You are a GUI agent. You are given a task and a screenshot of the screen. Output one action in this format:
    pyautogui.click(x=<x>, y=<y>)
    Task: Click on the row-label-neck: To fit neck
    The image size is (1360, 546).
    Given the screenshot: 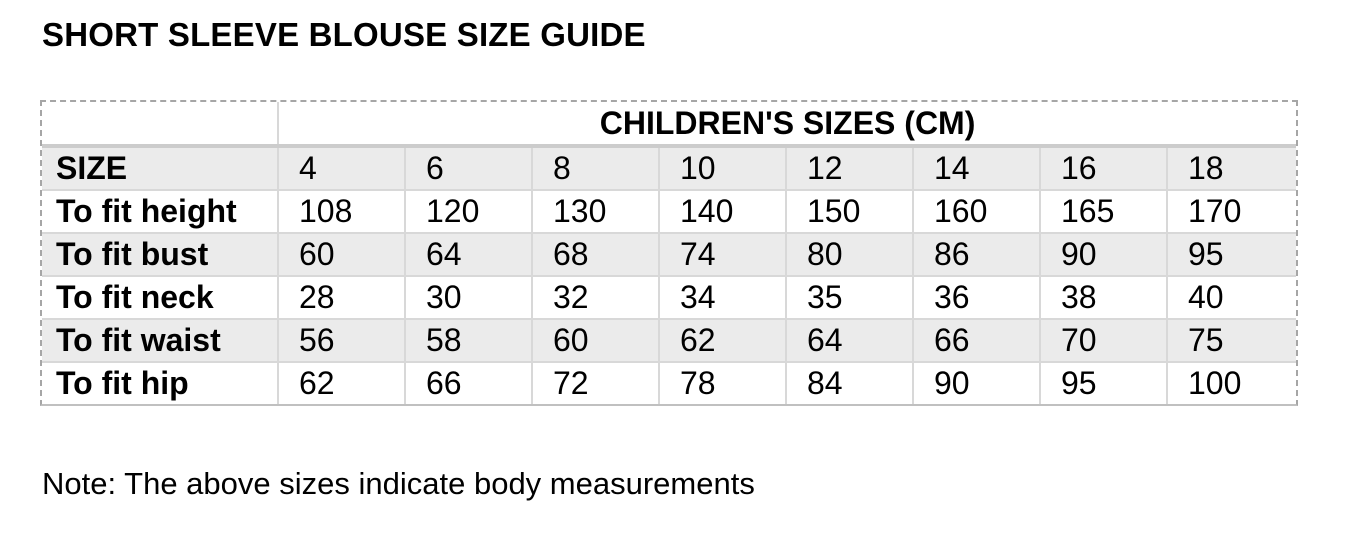 What is the action you would take?
    pyautogui.click(x=160, y=297)
    